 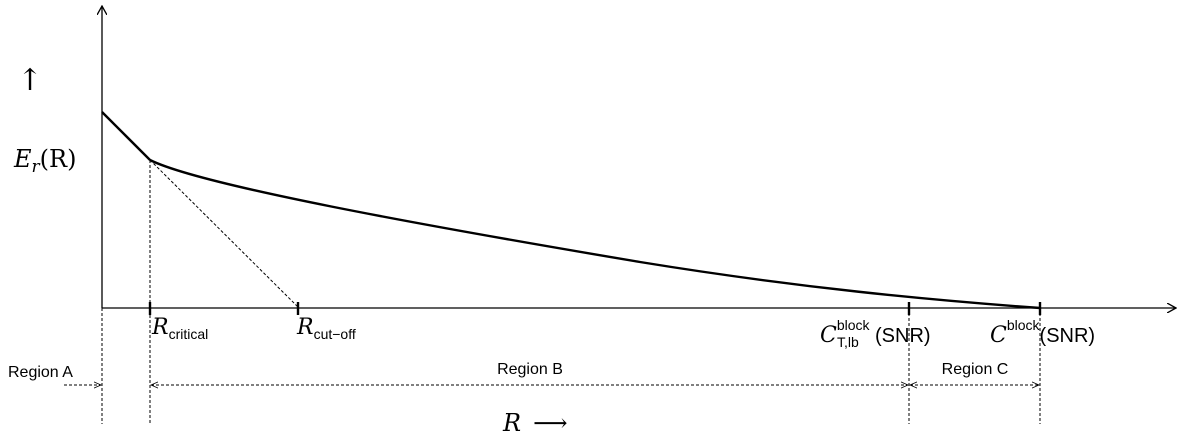 I want to click on region-b-label: Region B, so click(x=530, y=369).